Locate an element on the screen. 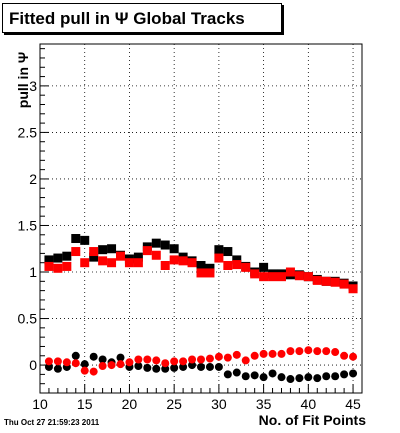 This screenshot has height=433, width=400. y-tick-label: 1 is located at coordinates (33, 272).